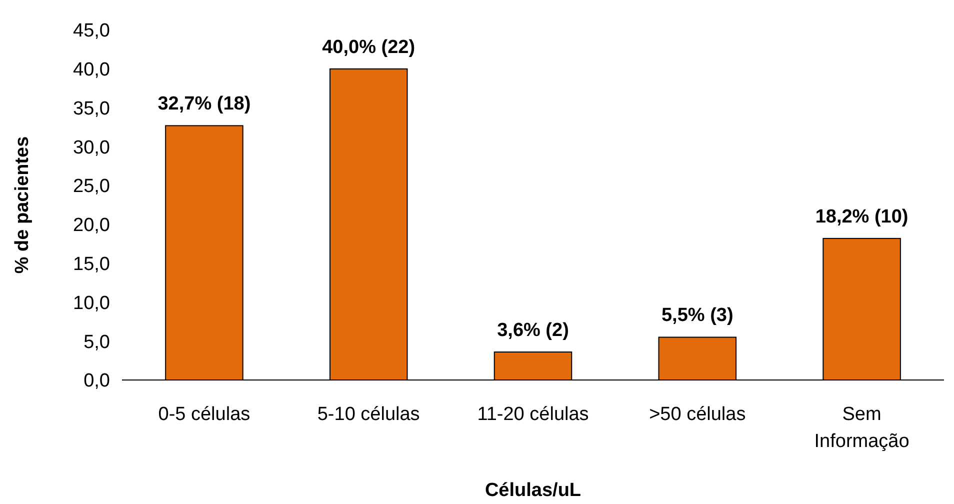 The width and height of the screenshot is (954, 504). What do you see at coordinates (697, 414) in the screenshot?
I see `x-tick-label: >50 células` at bounding box center [697, 414].